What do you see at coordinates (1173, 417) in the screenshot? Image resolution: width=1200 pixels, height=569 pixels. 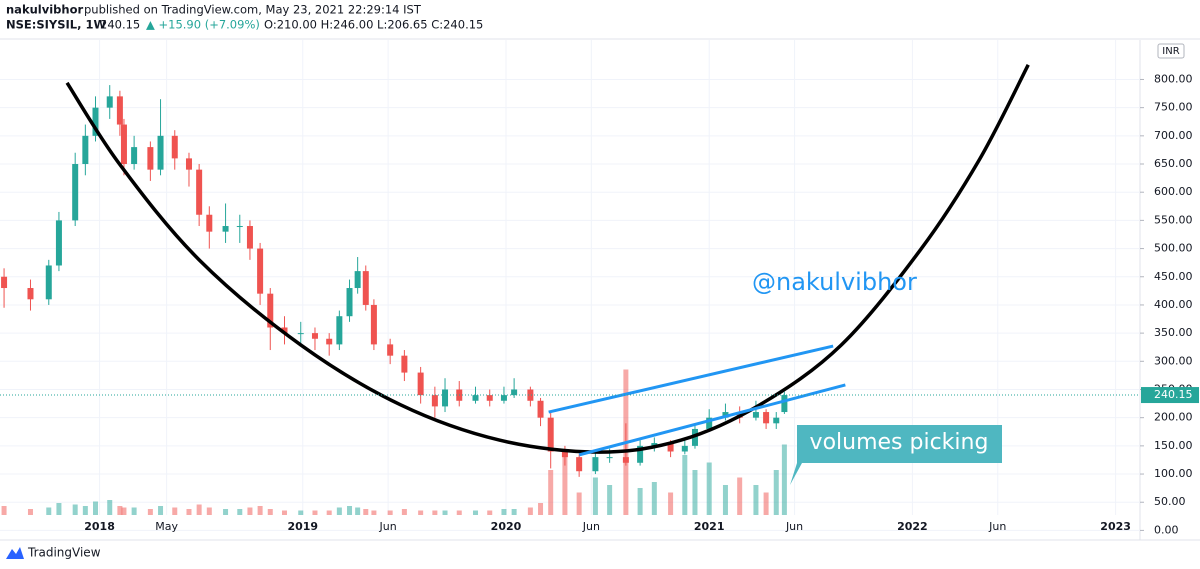 I see `y-tick-label: 200.00` at bounding box center [1173, 417].